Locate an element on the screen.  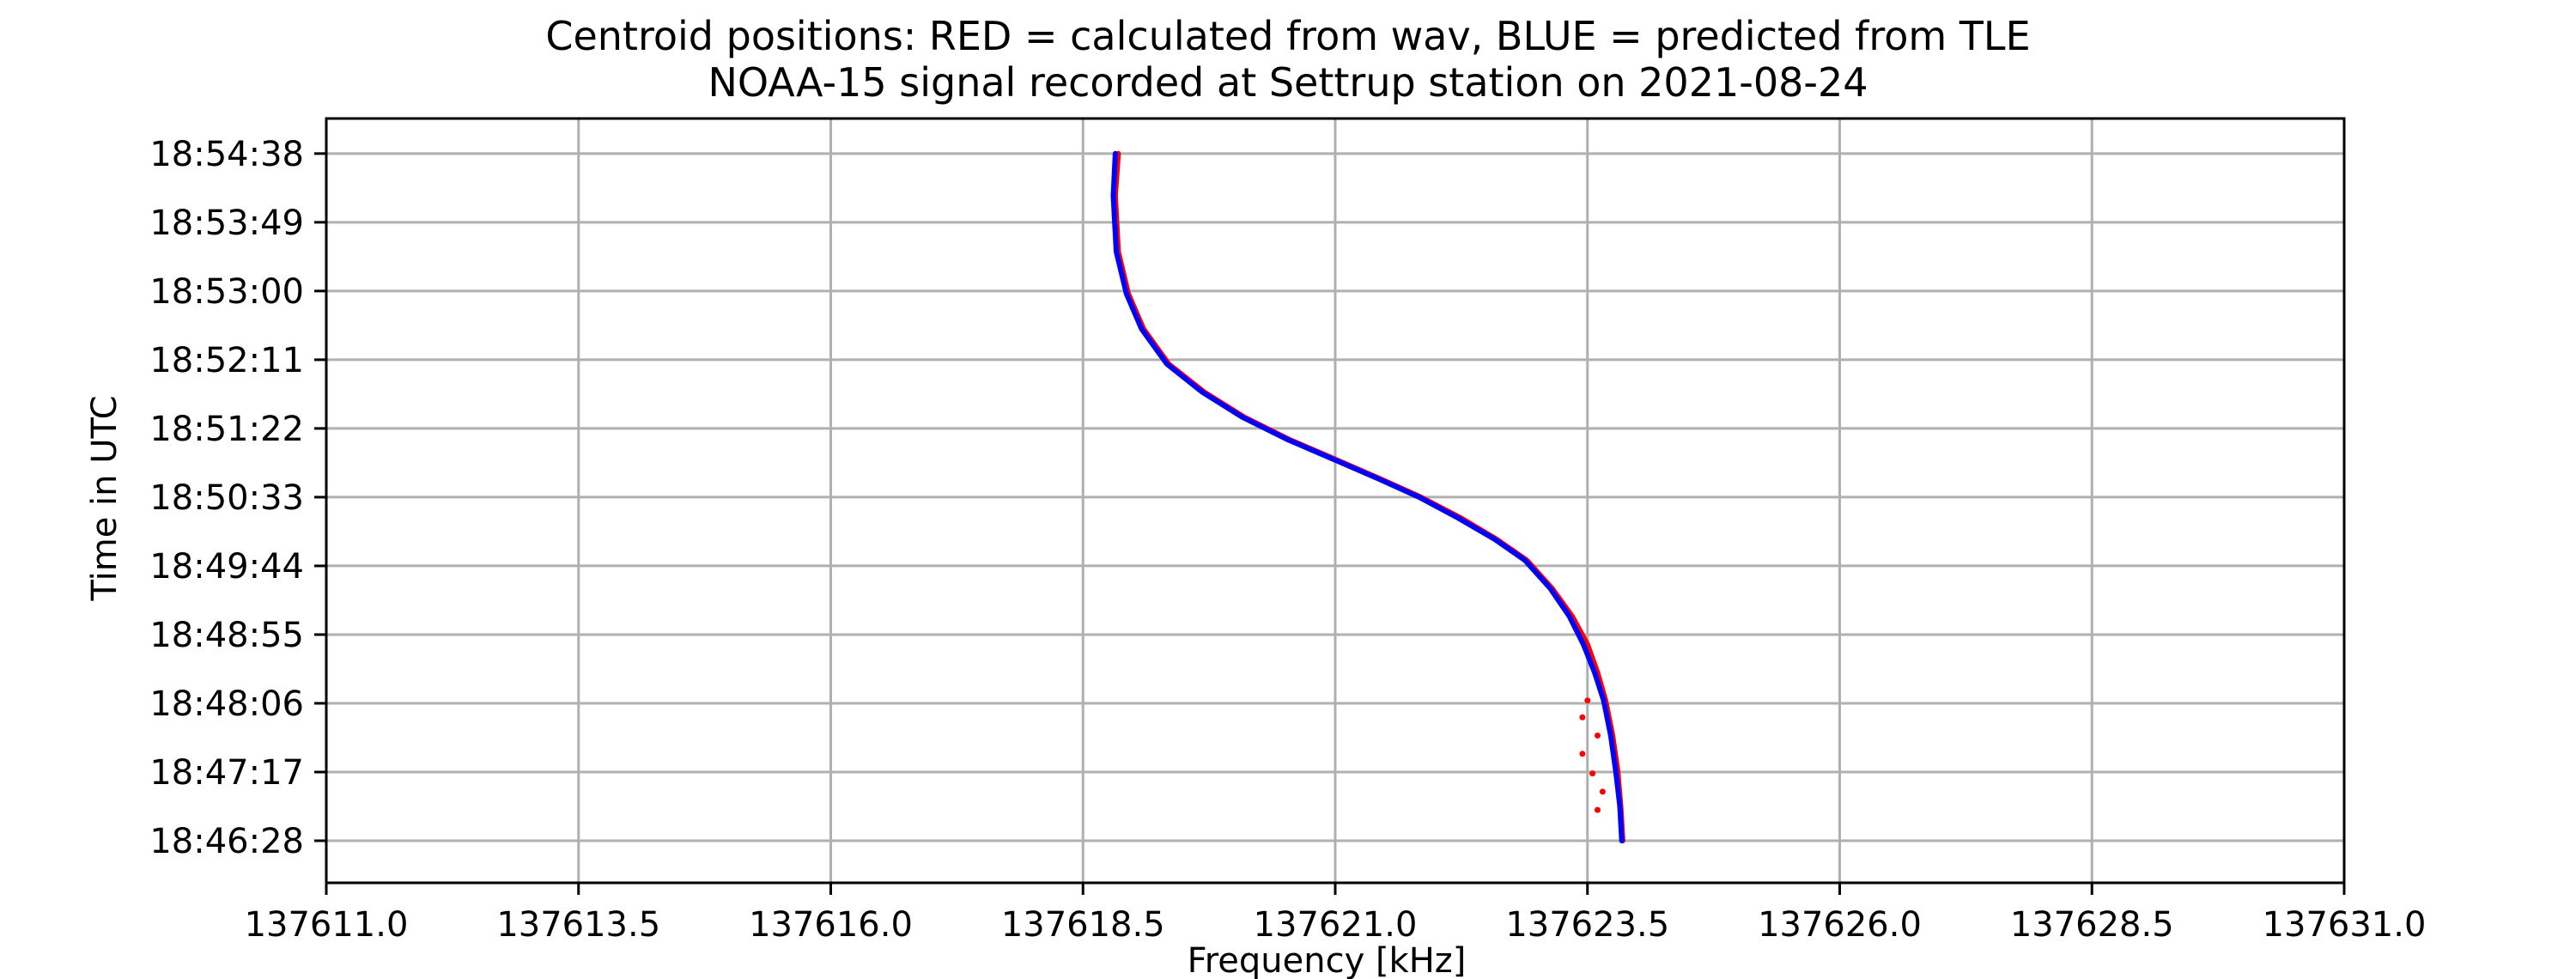
x-tick-label: 137626.0 is located at coordinates (1840, 925).